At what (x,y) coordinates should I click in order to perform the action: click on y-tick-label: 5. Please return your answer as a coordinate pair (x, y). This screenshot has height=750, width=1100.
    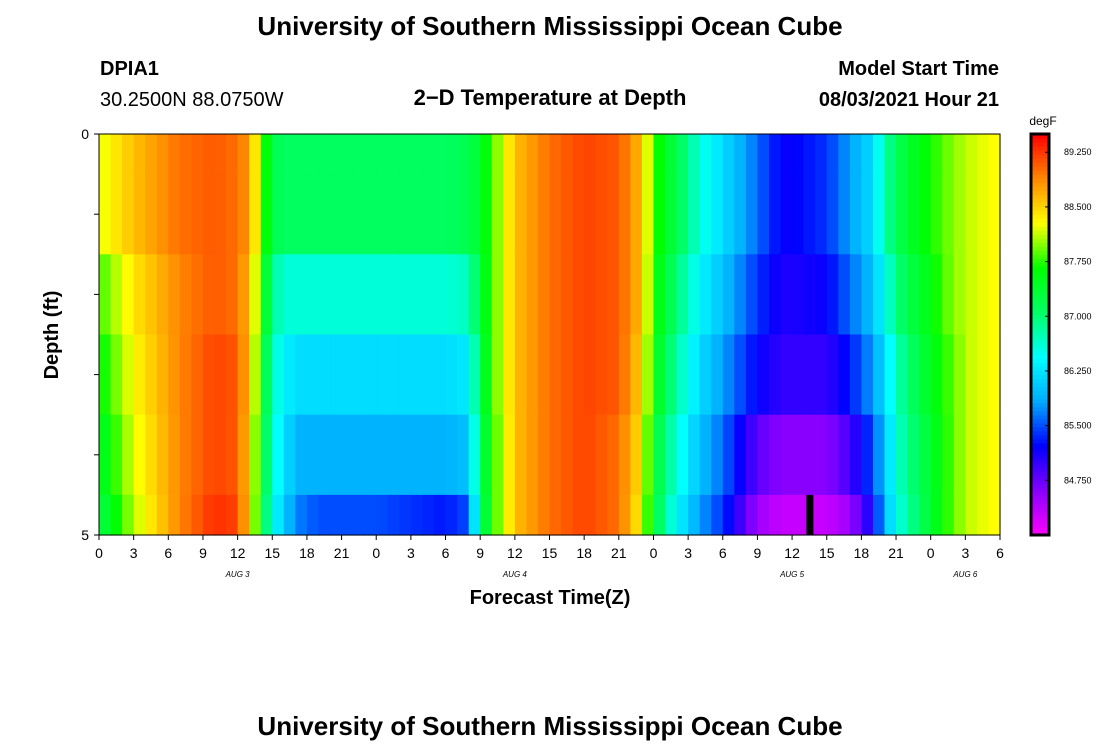
    Looking at the image, I should click on (85, 535).